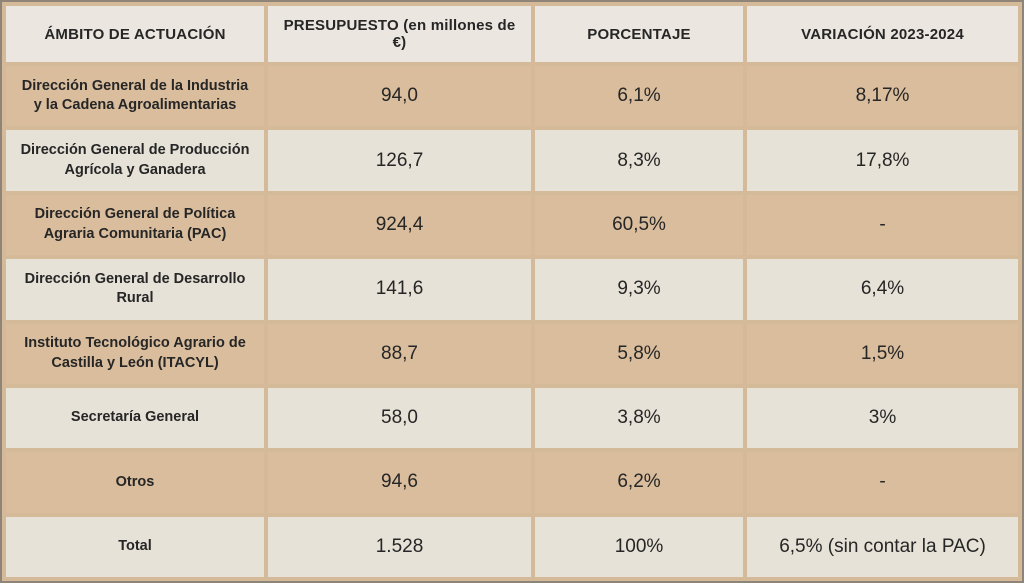 The width and height of the screenshot is (1024, 583). Describe the element at coordinates (399, 353) in the screenshot. I see `cell-presupuesto: 88,7` at that location.